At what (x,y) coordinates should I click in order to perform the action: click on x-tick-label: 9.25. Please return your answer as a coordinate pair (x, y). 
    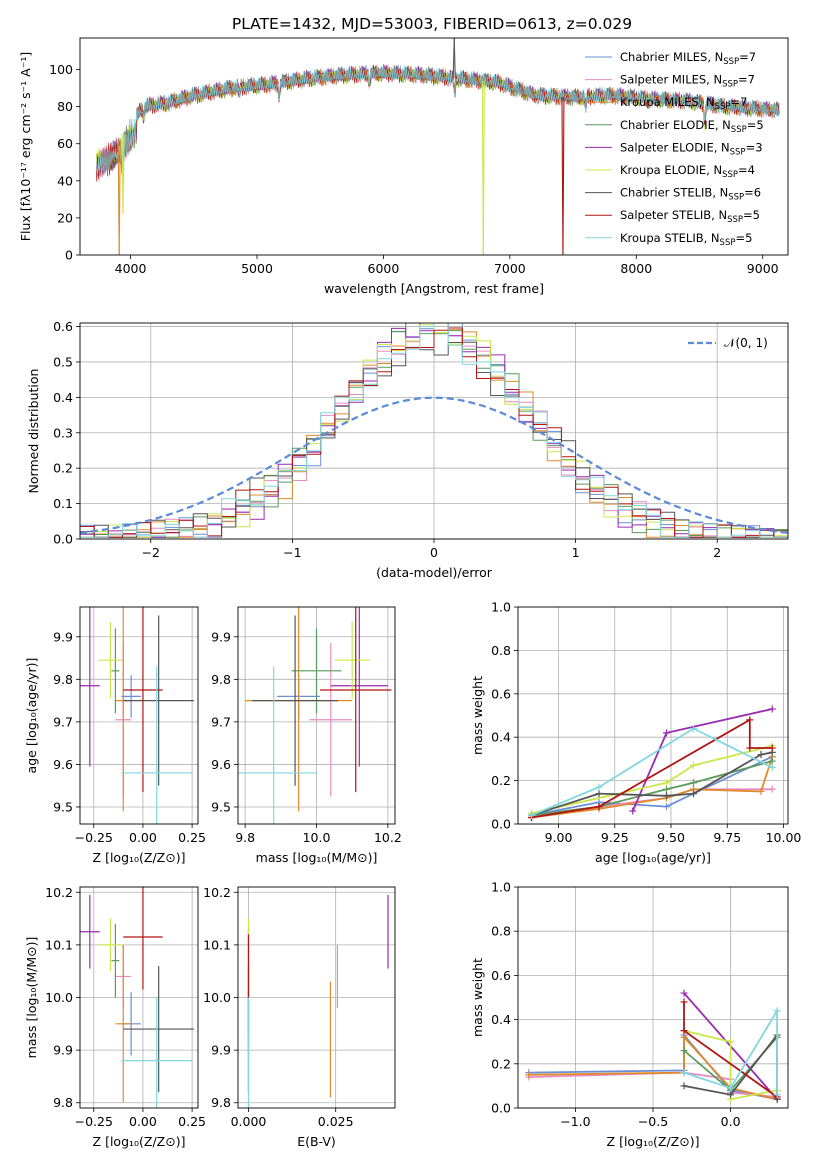
    Looking at the image, I should click on (615, 837).